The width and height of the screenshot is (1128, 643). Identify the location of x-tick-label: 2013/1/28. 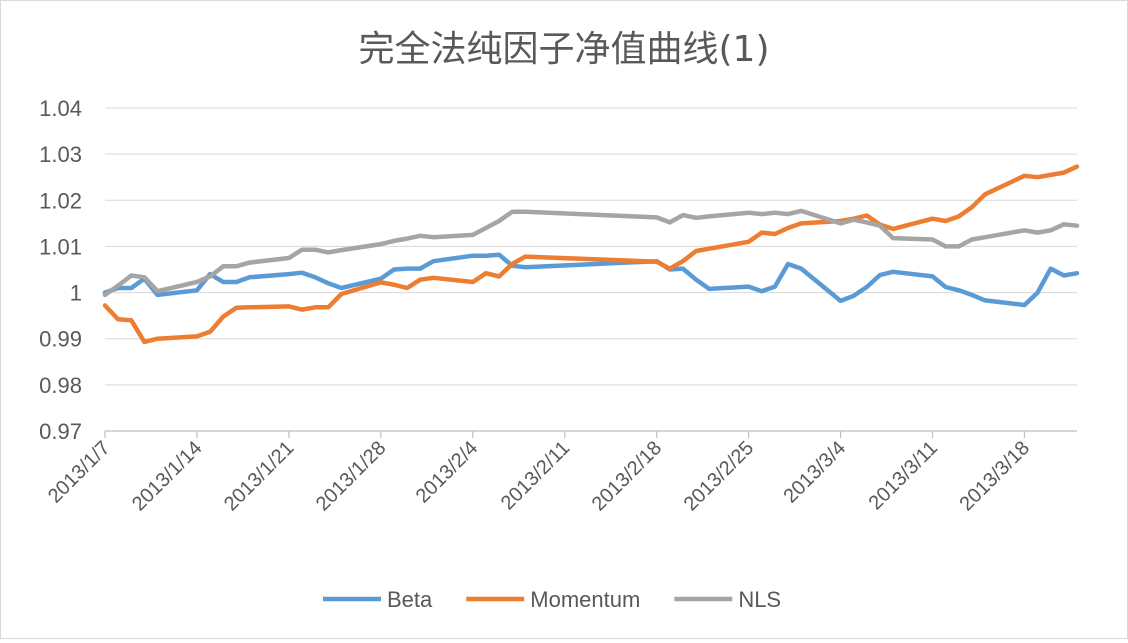
(351, 476).